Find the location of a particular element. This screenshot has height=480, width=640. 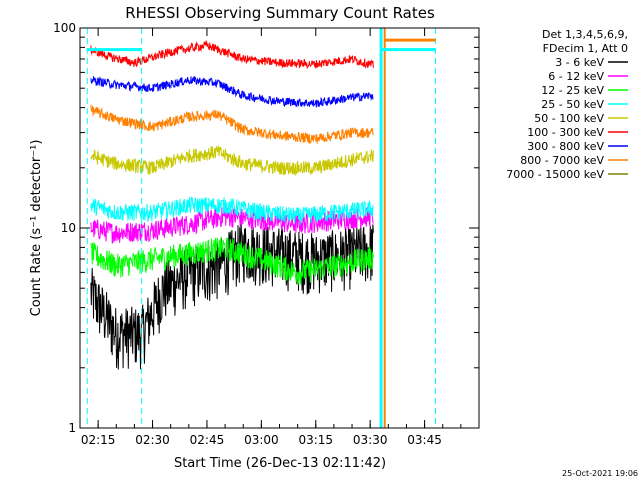

chart-title: RHESSI Observing Summary Count Rates is located at coordinates (280, 13).